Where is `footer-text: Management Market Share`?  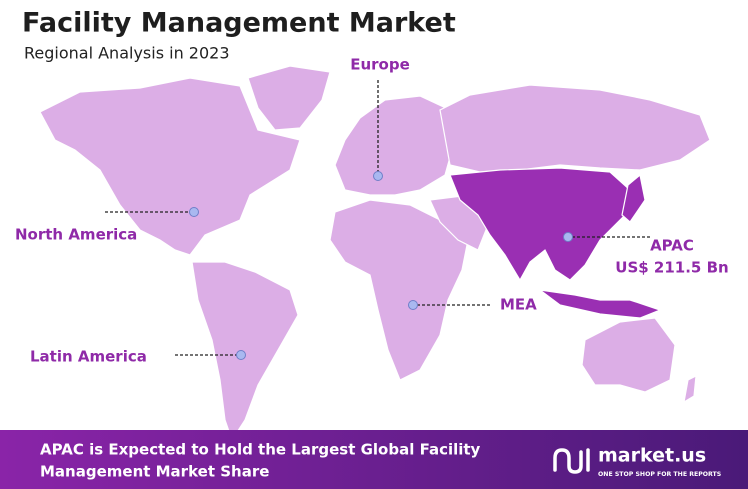 footer-text: Management Market Share is located at coordinates (154, 472).